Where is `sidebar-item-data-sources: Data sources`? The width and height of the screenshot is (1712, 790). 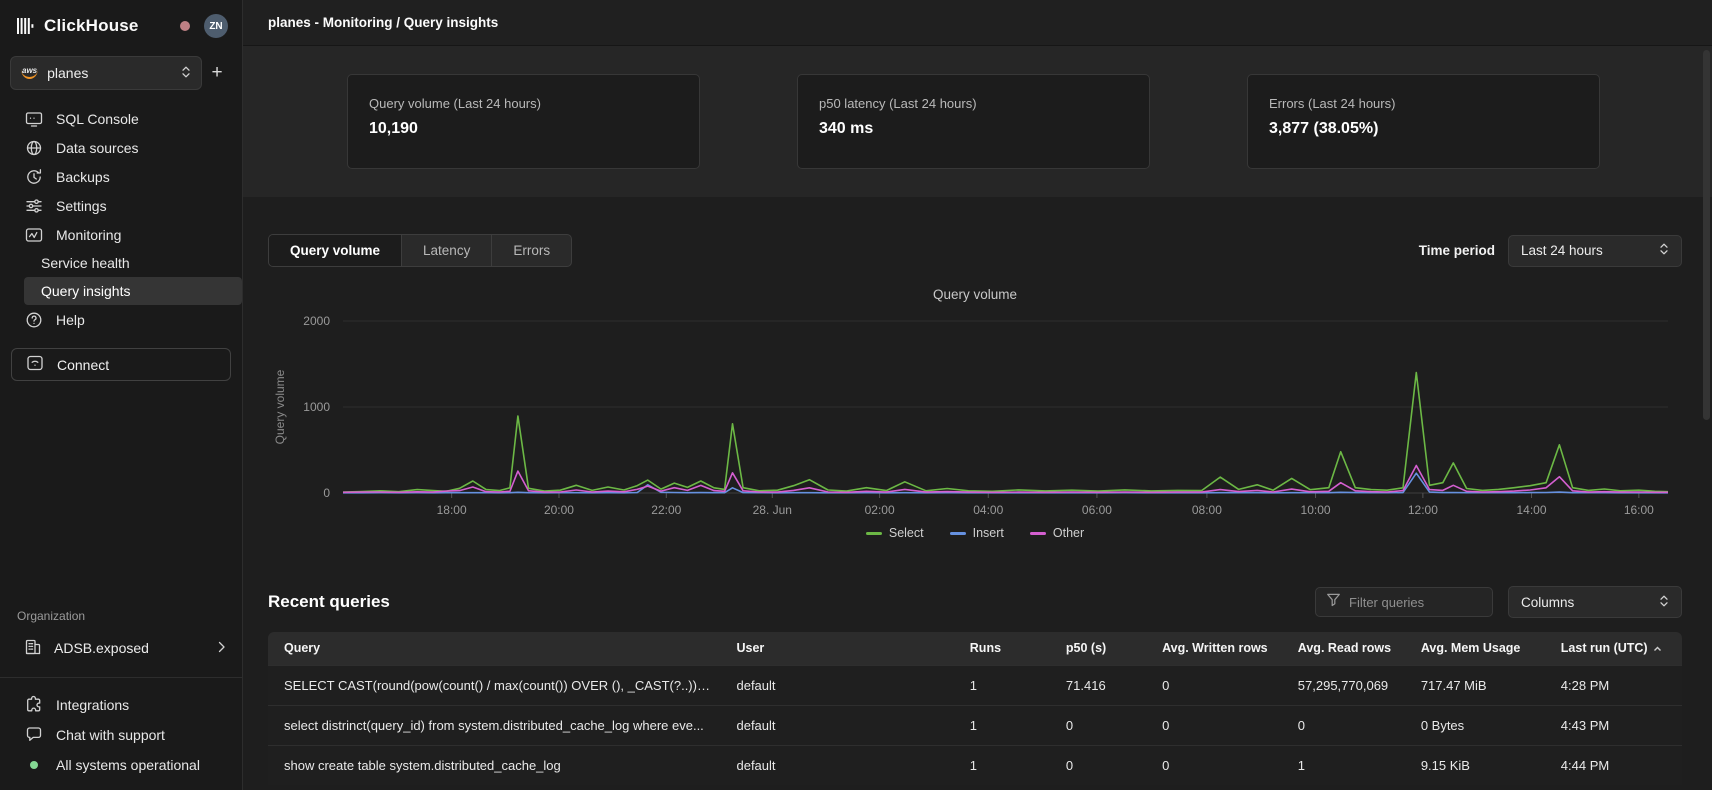 sidebar-item-data-sources: Data sources is located at coordinates (121, 147).